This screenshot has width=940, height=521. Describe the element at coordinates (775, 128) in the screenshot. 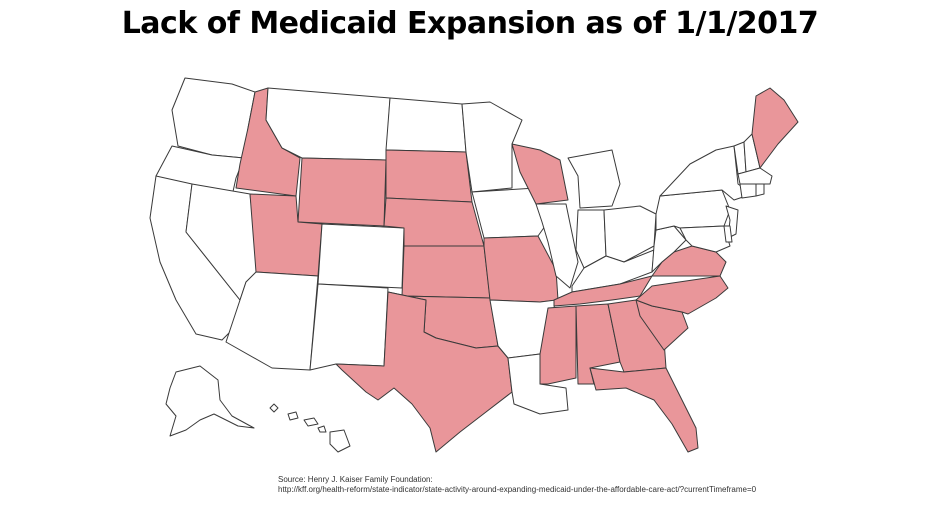

I see `state-ME` at that location.